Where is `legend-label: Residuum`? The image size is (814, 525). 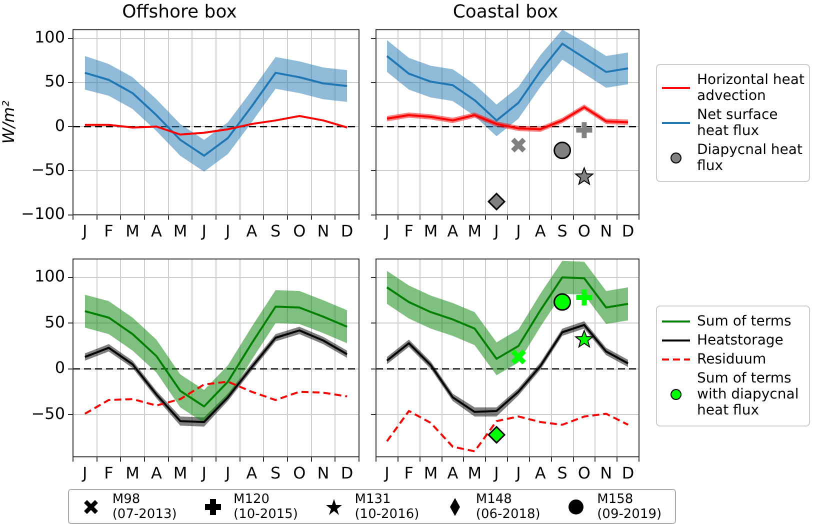 legend-label: Residuum is located at coordinates (731, 360).